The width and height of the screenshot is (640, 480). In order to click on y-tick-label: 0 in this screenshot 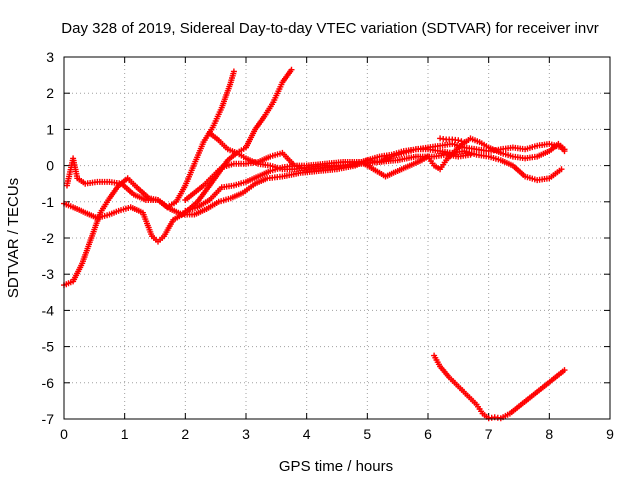, I will do `click(50, 166)`.